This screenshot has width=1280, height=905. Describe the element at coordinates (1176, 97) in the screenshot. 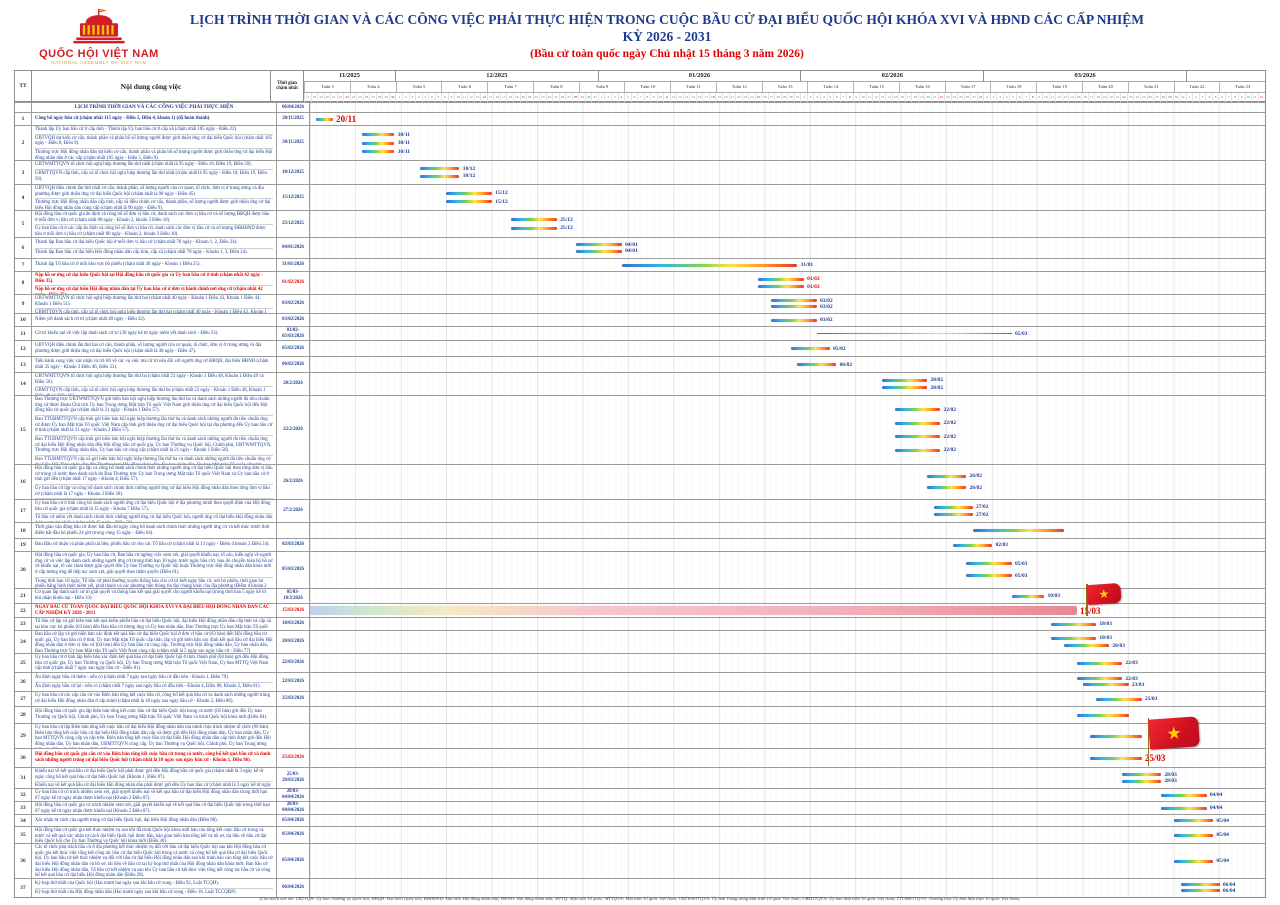

I see `day-number: 30` at that location.